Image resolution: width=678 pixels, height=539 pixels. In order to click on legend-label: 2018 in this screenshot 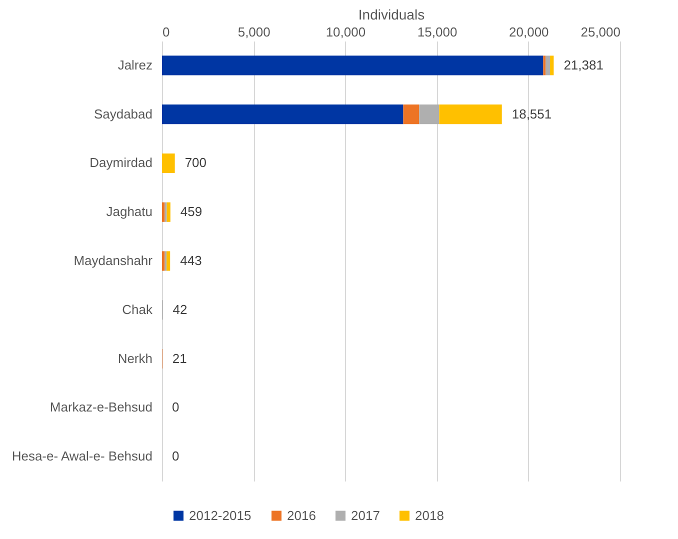, I will do `click(429, 515)`.